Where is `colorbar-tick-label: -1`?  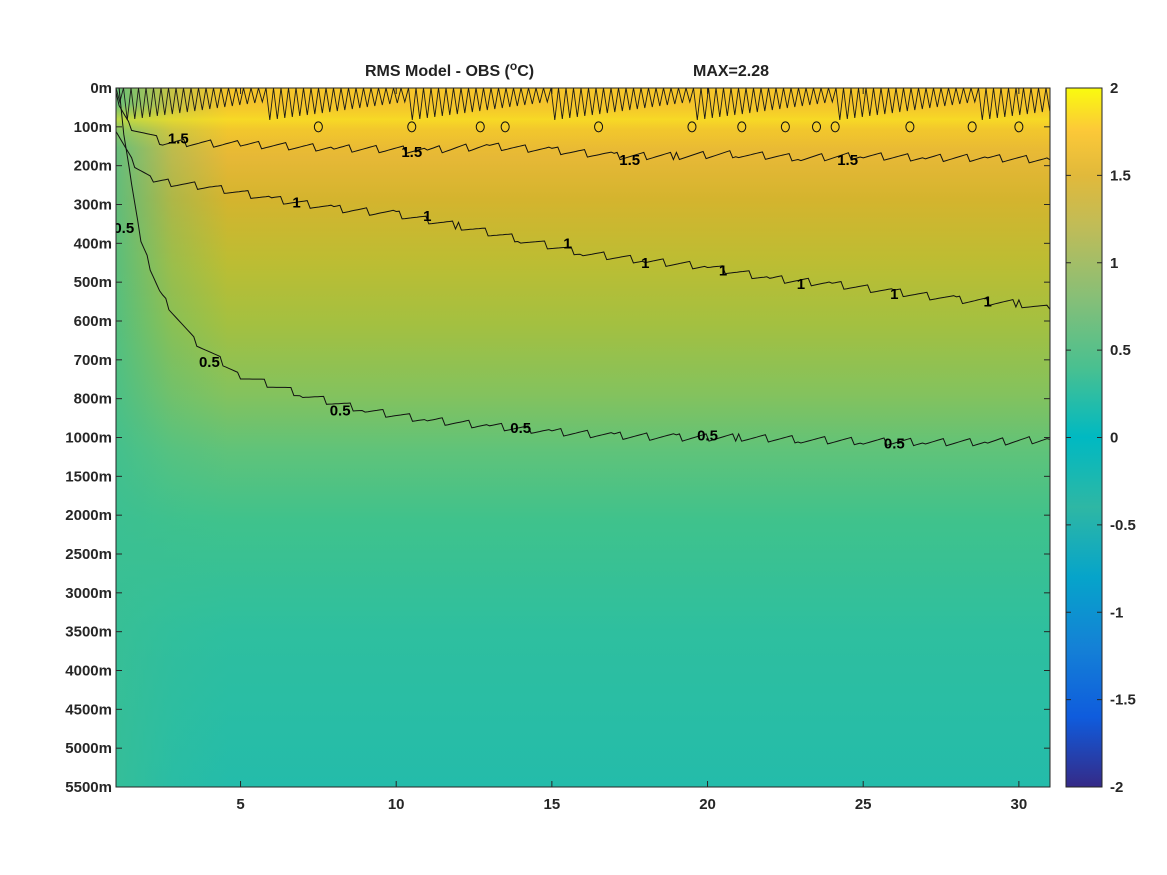 colorbar-tick-label: -1 is located at coordinates (1116, 612).